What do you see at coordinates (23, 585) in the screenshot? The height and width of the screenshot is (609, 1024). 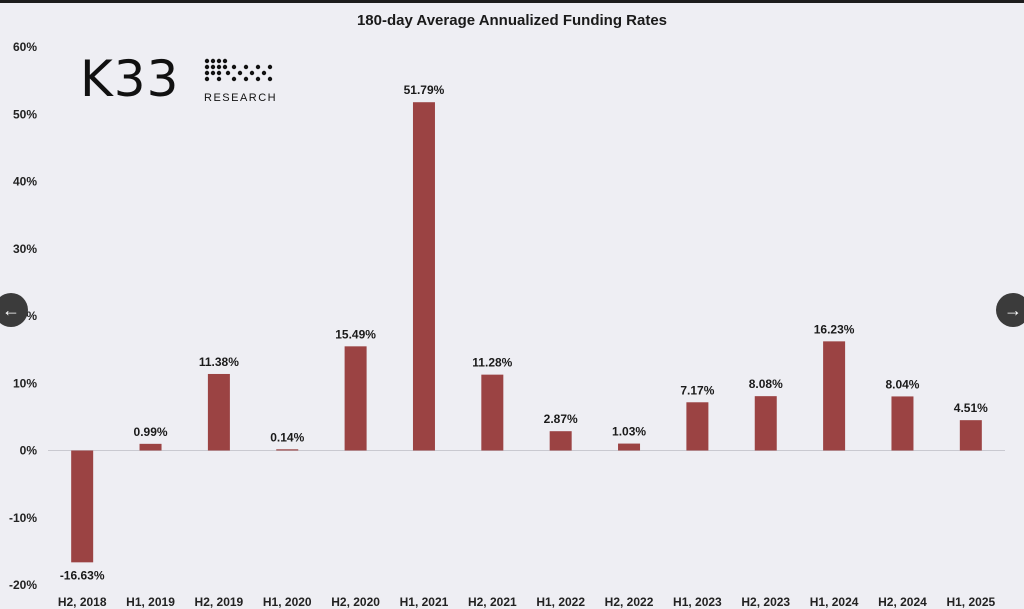 I see `y-tick-label: -20%` at bounding box center [23, 585].